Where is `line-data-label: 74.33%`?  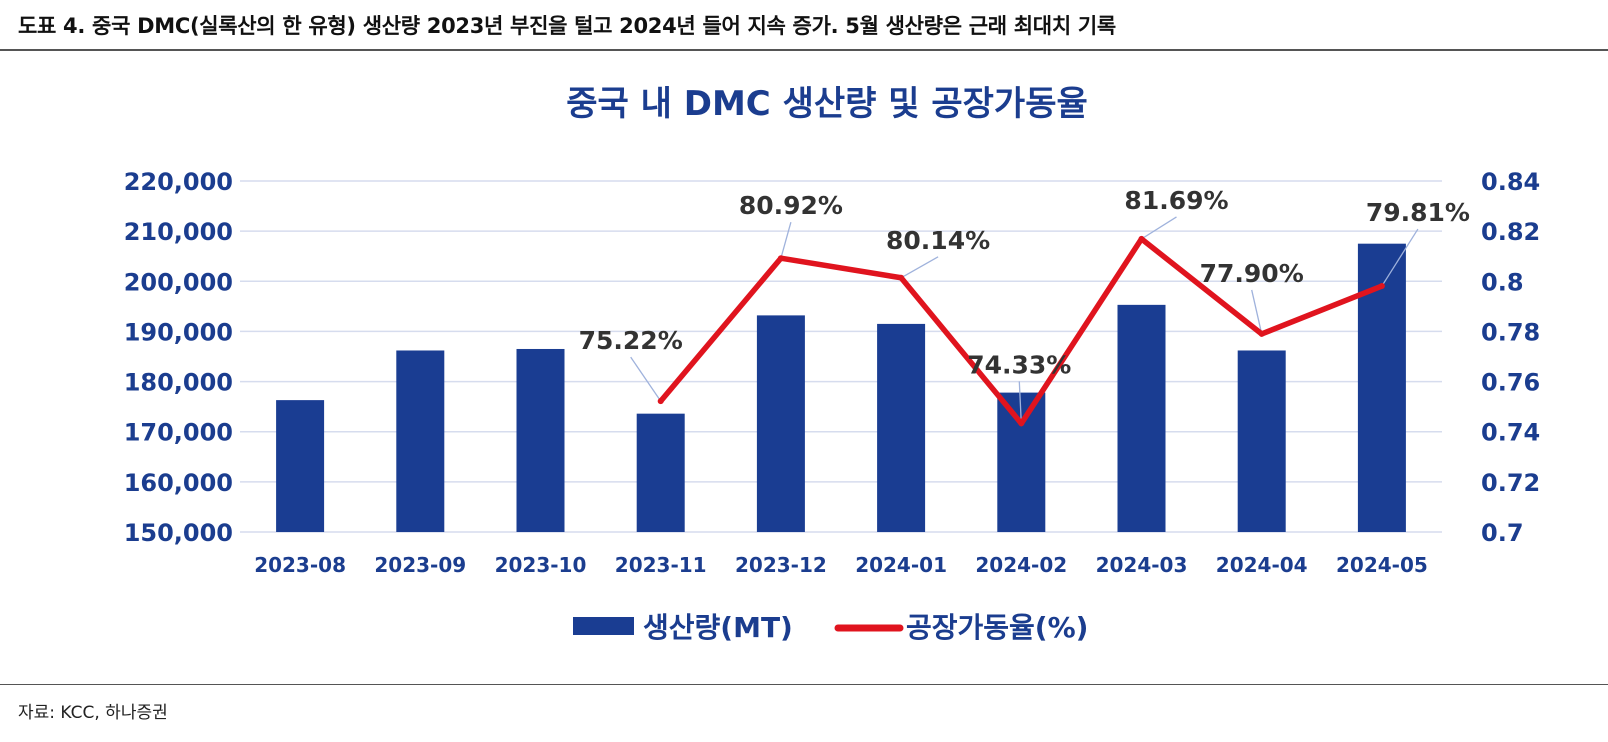 line-data-label: 74.33% is located at coordinates (1019, 364).